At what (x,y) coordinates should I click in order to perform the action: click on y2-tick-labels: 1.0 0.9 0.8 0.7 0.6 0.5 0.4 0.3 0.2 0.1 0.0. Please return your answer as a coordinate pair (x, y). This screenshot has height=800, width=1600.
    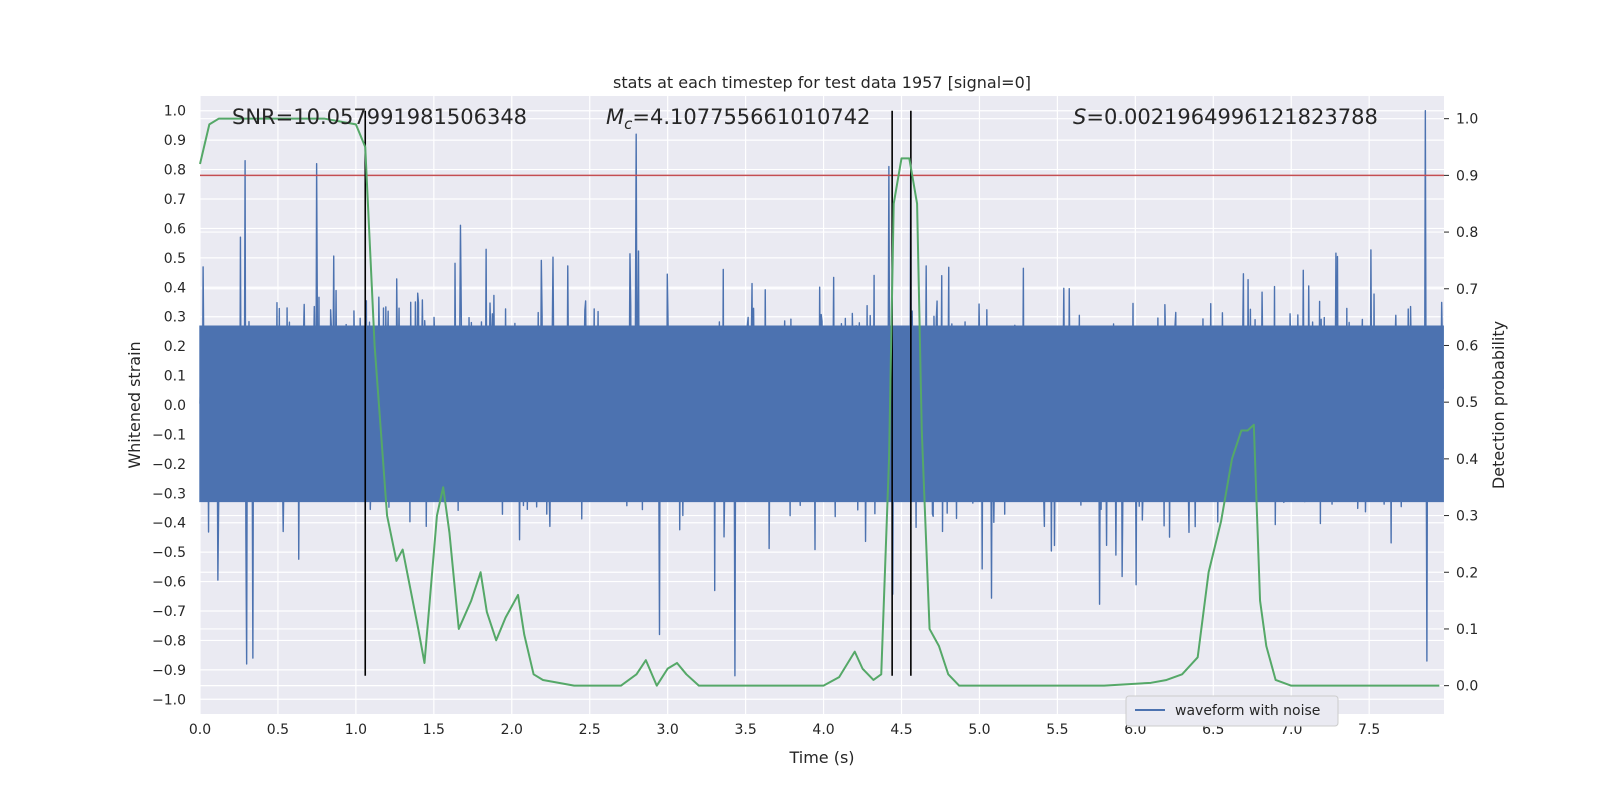
    Looking at the image, I should click on (1461, 403).